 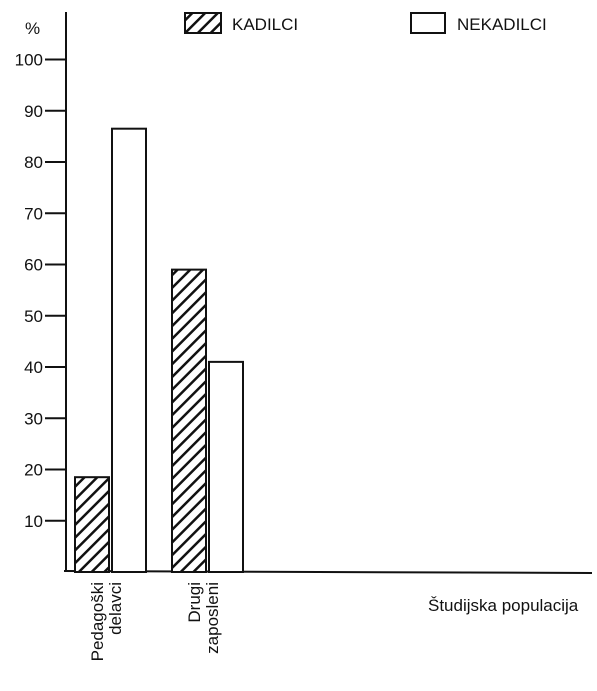 I want to click on legend-label-kadilci: KADILCI, so click(x=265, y=24).